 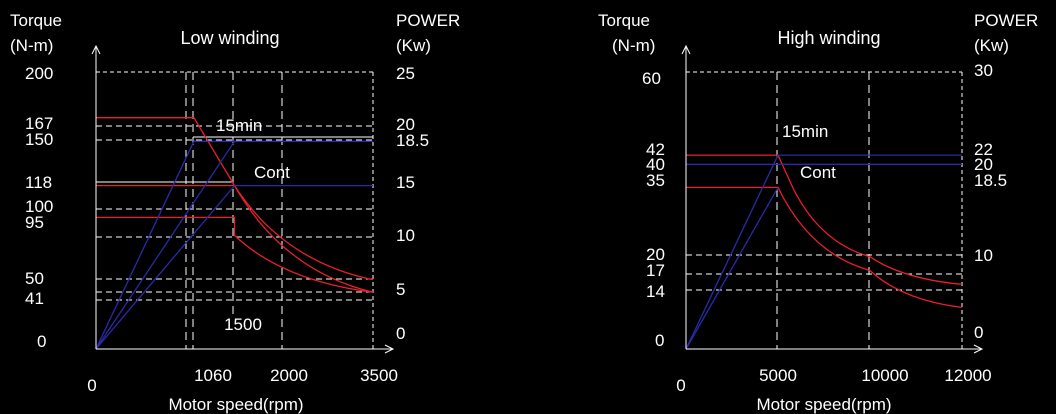 I want to click on y-left-tick-label: 14, so click(x=655, y=291).